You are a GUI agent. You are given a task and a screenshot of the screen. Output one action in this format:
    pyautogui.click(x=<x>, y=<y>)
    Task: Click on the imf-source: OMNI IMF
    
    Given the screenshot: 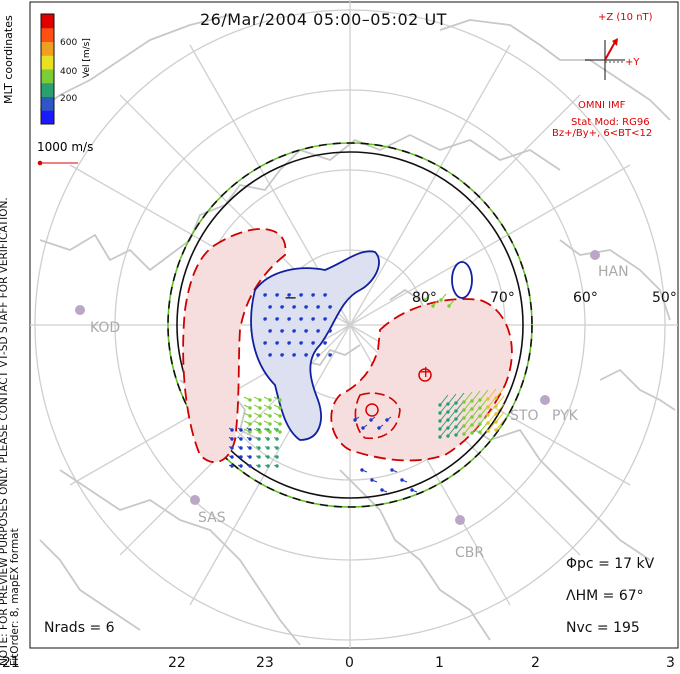 What is the action you would take?
    pyautogui.click(x=602, y=105)
    